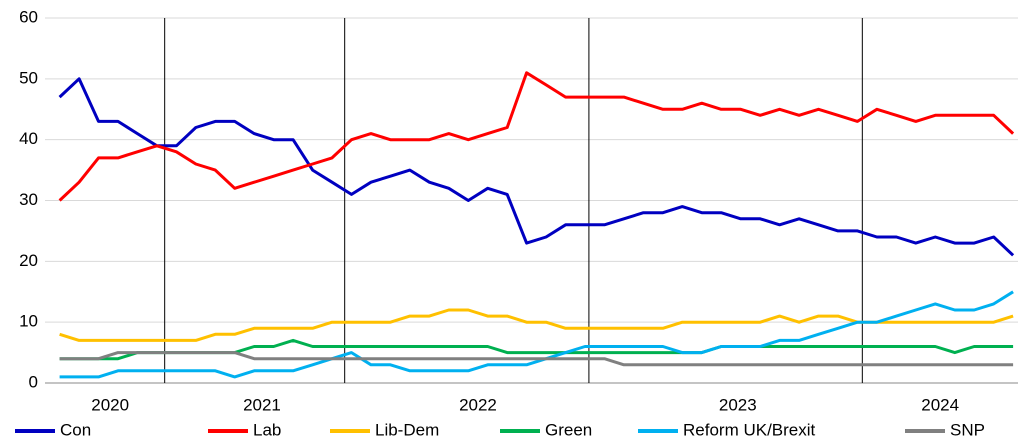 This screenshot has height=441, width=1026. I want to click on y-tick-label: 40, so click(28, 138).